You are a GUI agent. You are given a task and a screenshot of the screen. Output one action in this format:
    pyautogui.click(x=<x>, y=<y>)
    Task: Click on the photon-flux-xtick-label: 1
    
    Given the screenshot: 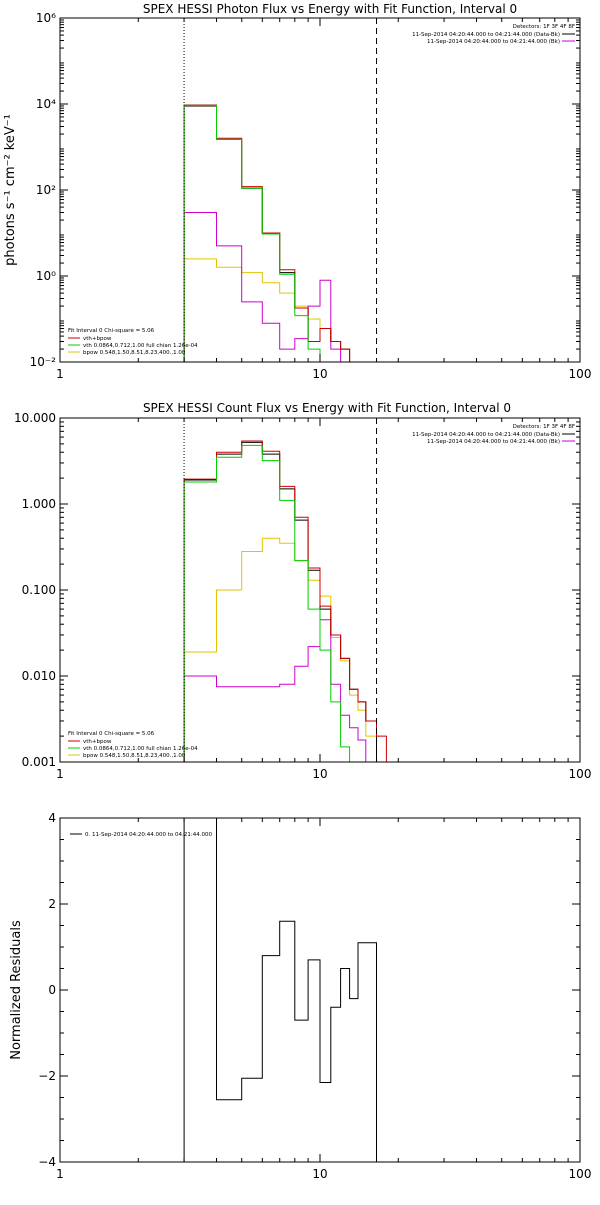 What is the action you would take?
    pyautogui.click(x=60, y=374)
    